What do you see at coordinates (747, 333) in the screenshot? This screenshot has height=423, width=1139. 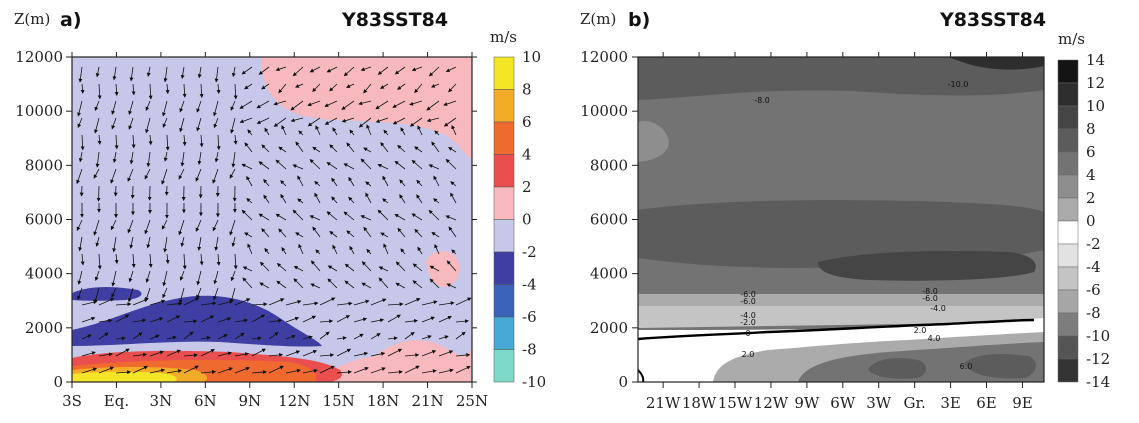 I see `contour-label: 0` at bounding box center [747, 333].